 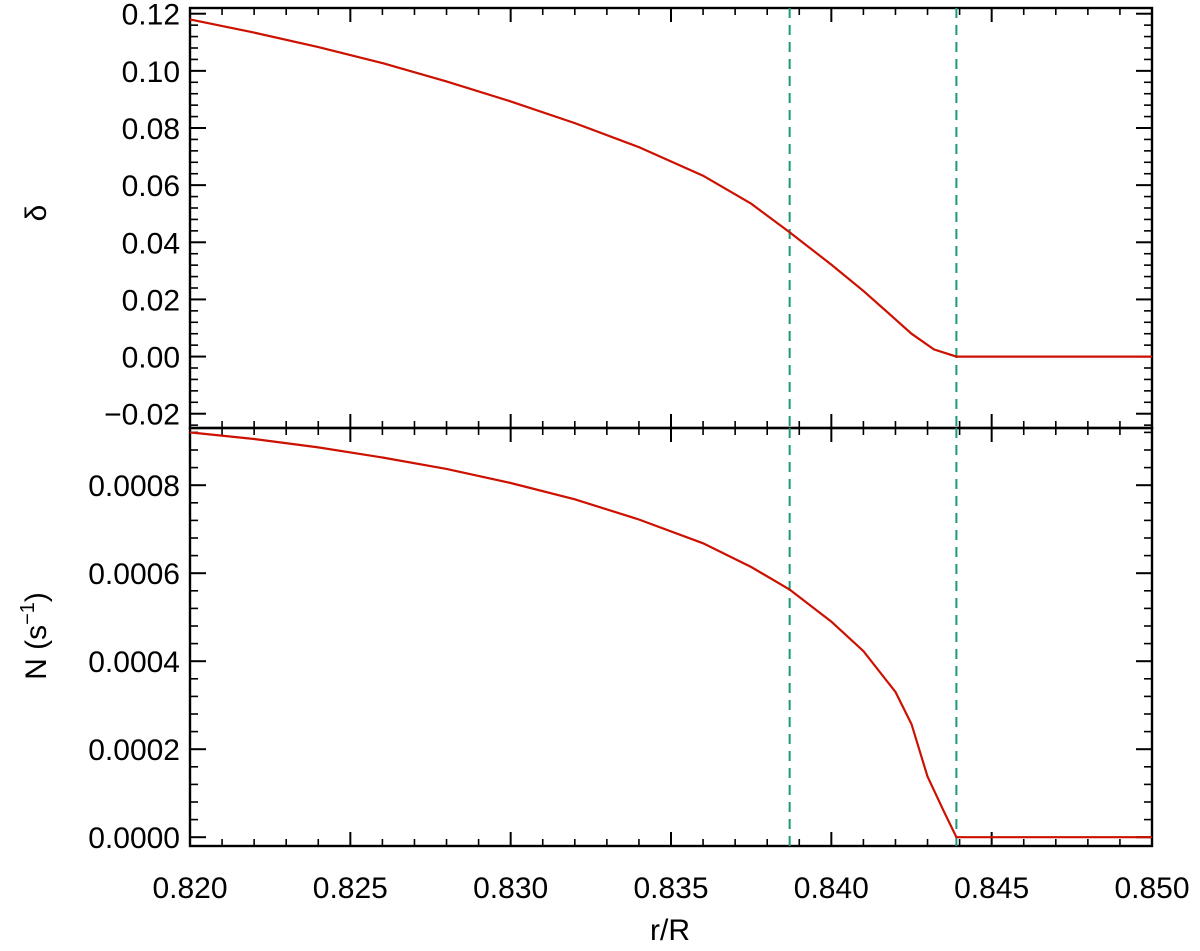 What do you see at coordinates (151, 358) in the screenshot?
I see `top-y-tick-label: 0.00` at bounding box center [151, 358].